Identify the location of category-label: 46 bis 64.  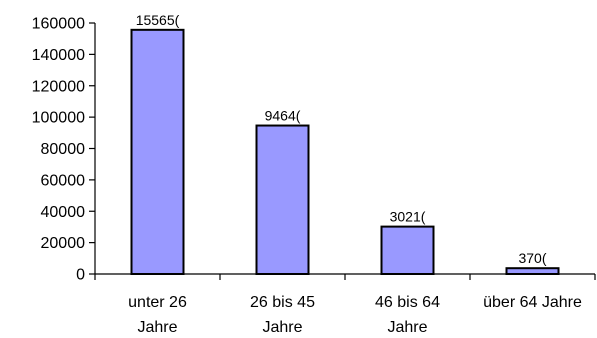
(407, 302).